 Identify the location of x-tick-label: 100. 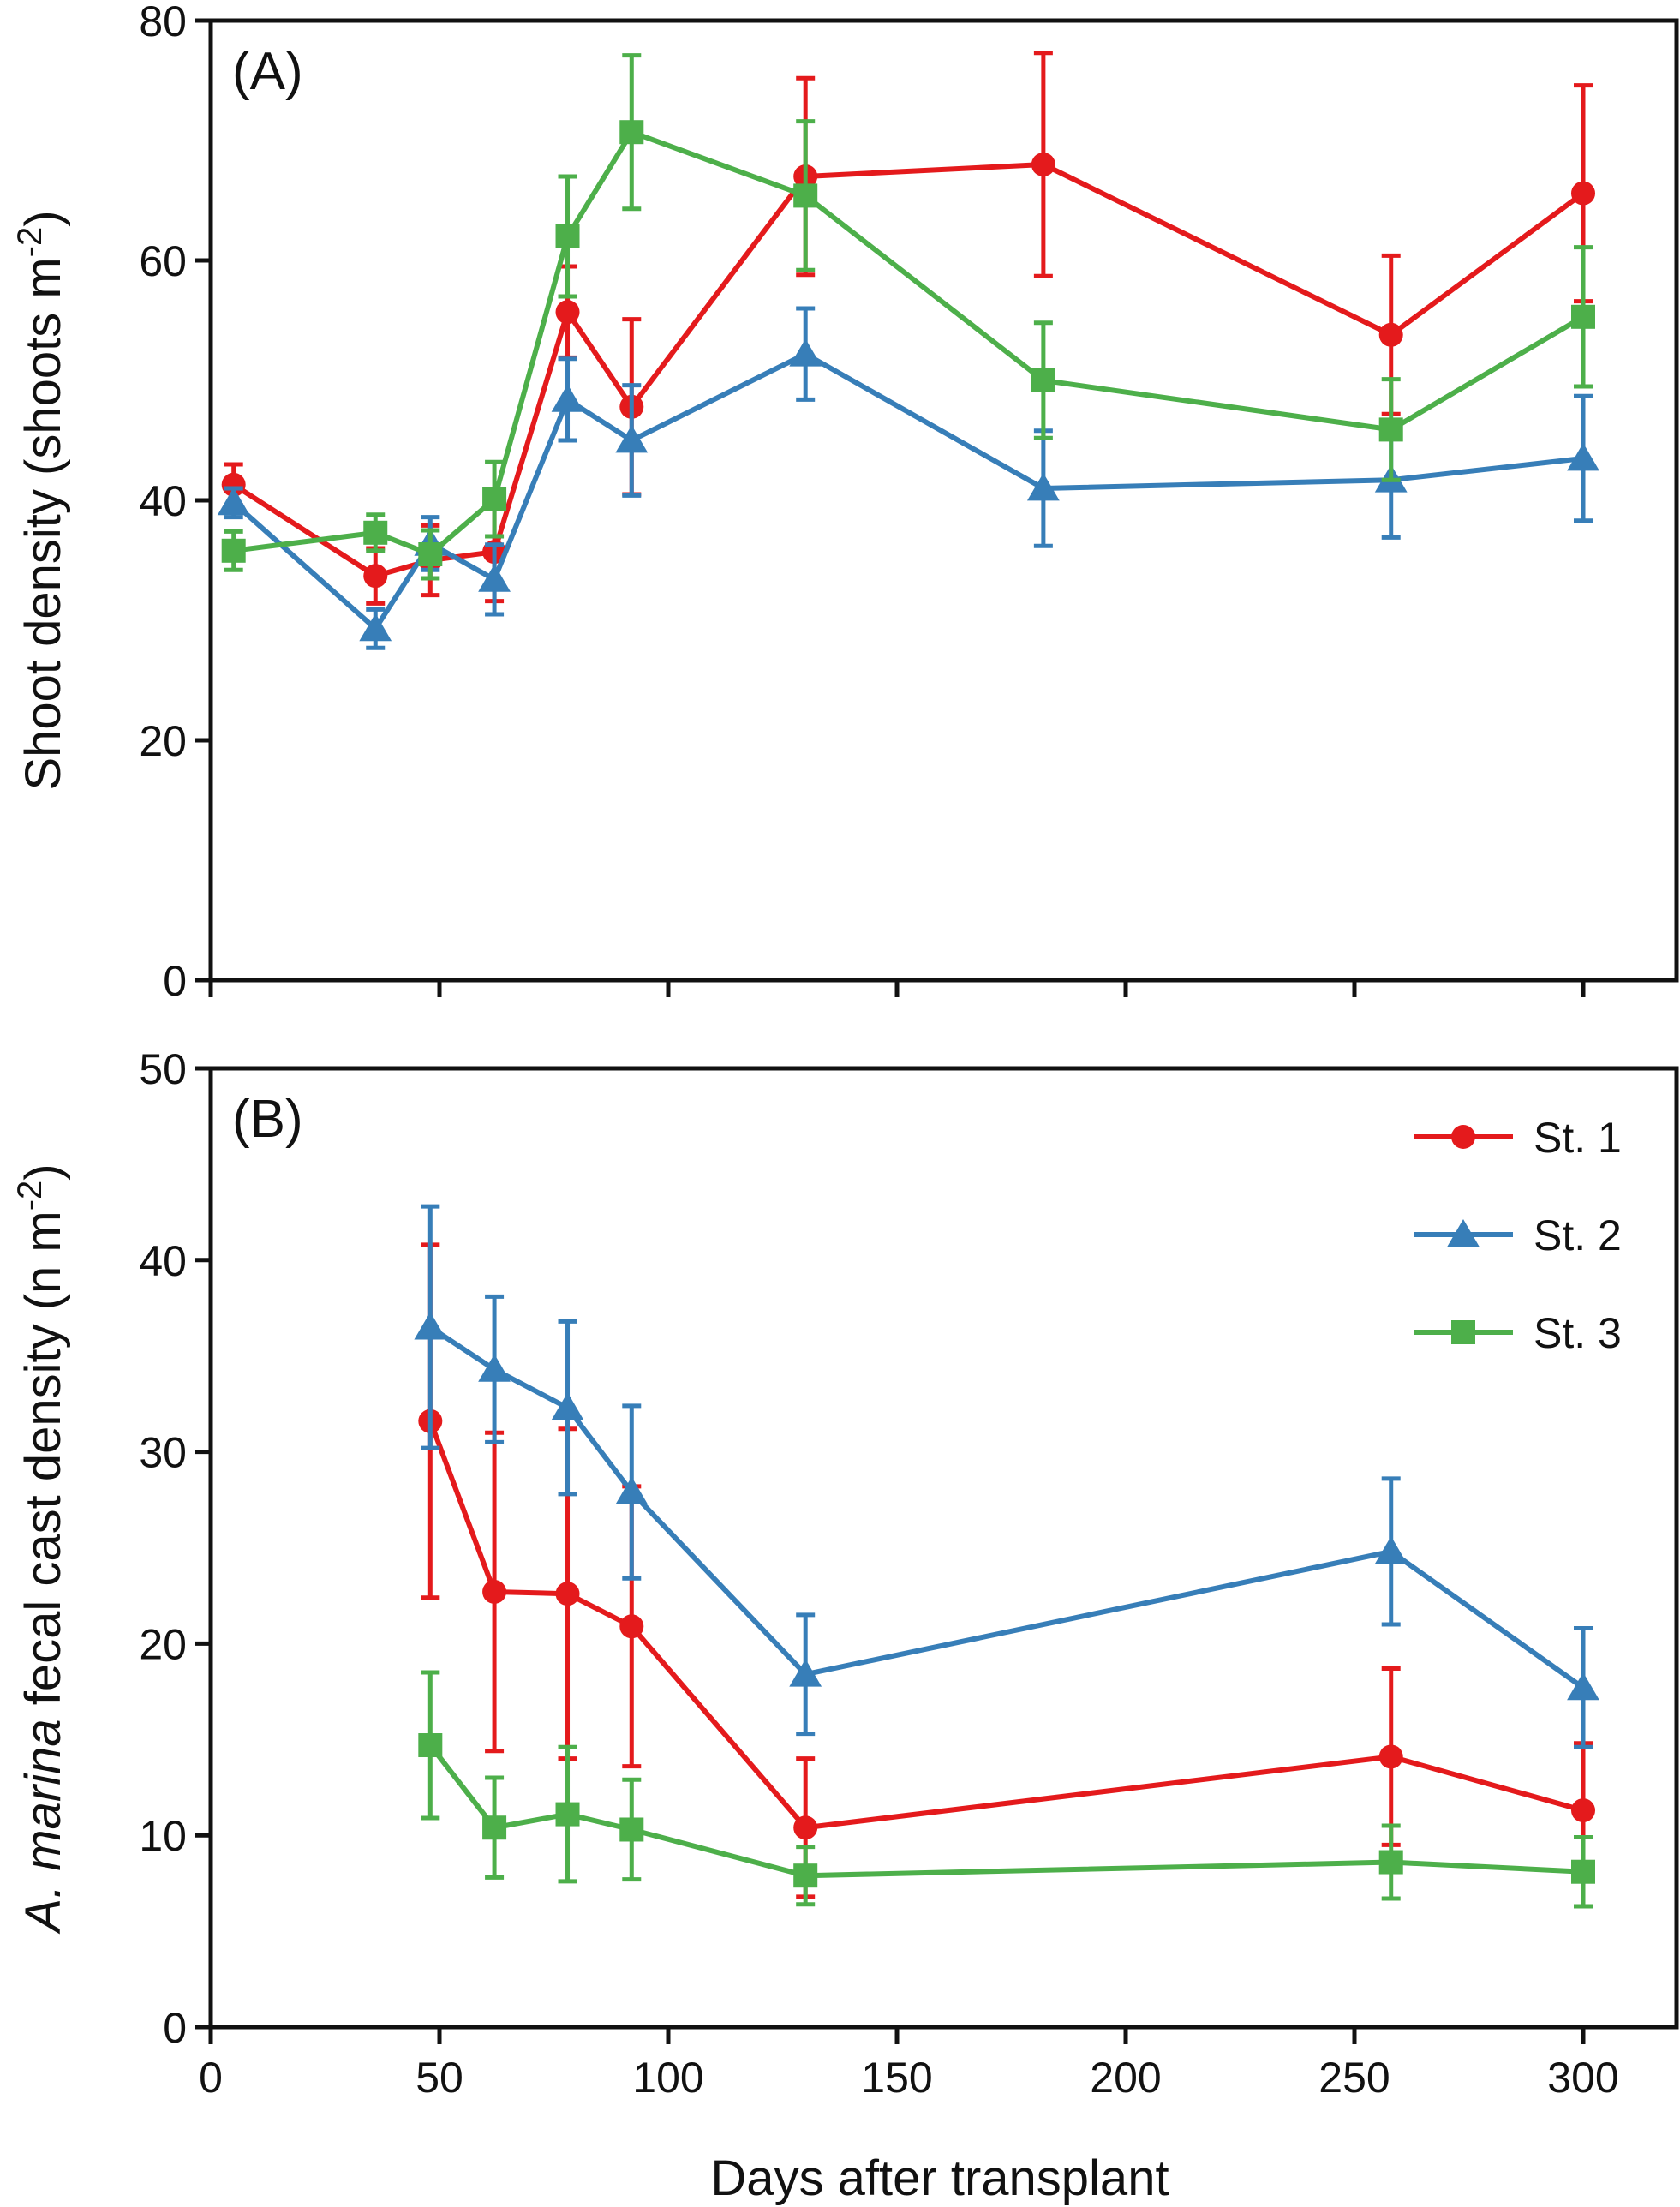
(667, 2078).